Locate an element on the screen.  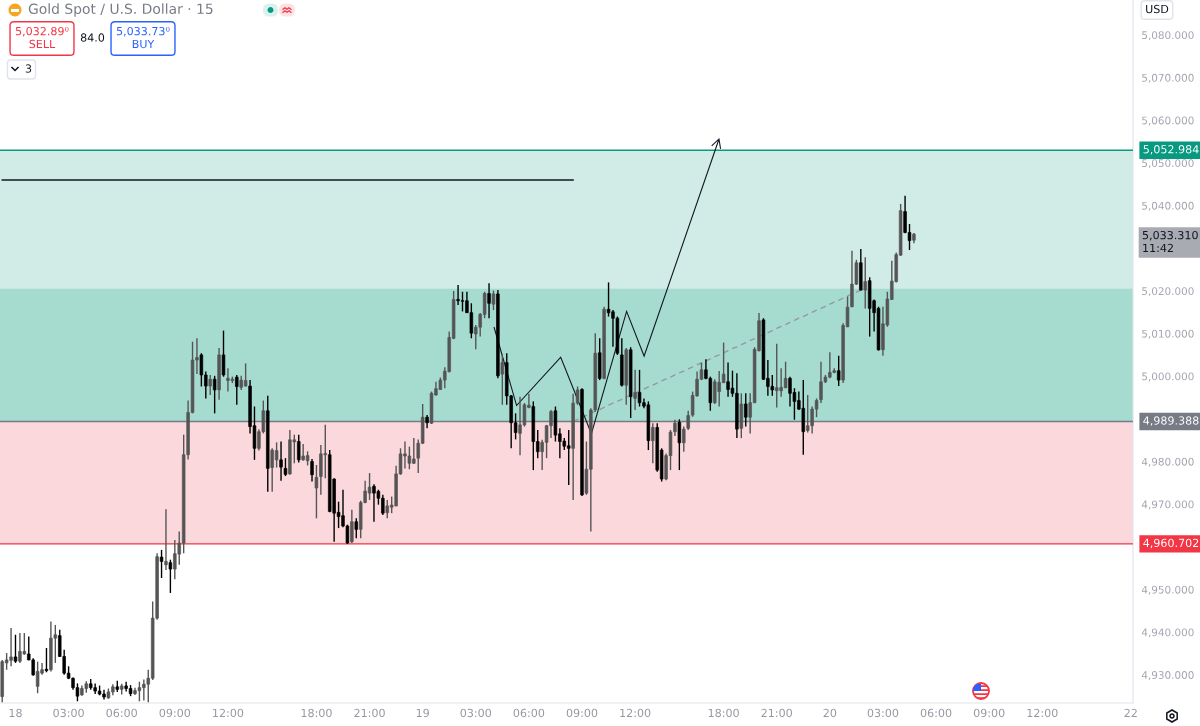
annotation: 5,033.73⁰ BUY is located at coordinates (143, 37).